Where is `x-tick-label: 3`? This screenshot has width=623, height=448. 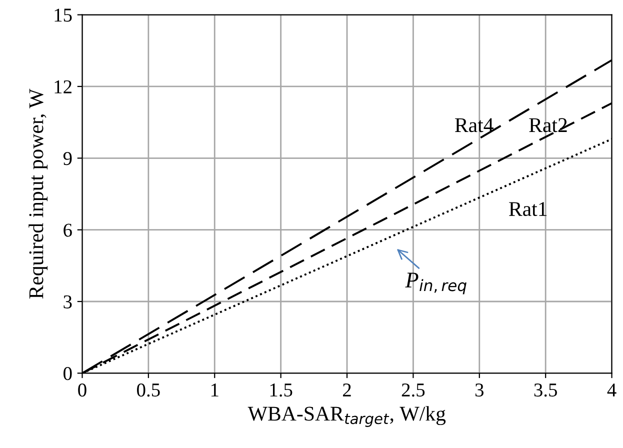 x-tick-label: 3 is located at coordinates (479, 390).